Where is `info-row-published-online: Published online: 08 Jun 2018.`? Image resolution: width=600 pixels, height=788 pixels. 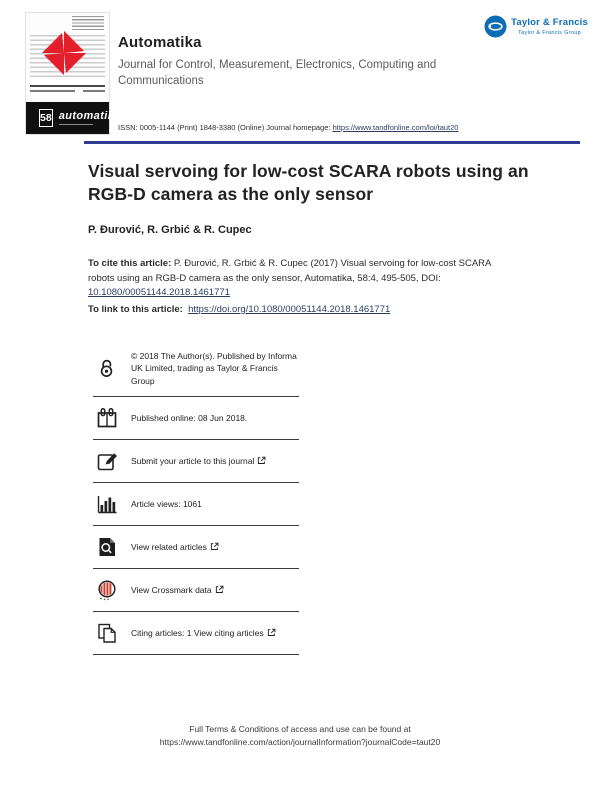 info-row-published-online: Published online: 08 Jun 2018. is located at coordinates (196, 418).